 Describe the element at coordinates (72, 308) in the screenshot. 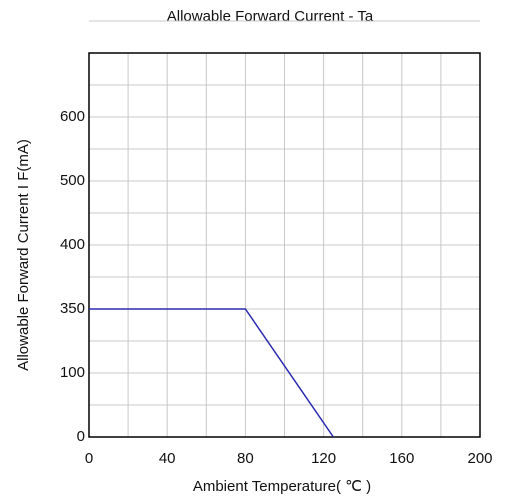

I see `y-tick-label: 350` at that location.